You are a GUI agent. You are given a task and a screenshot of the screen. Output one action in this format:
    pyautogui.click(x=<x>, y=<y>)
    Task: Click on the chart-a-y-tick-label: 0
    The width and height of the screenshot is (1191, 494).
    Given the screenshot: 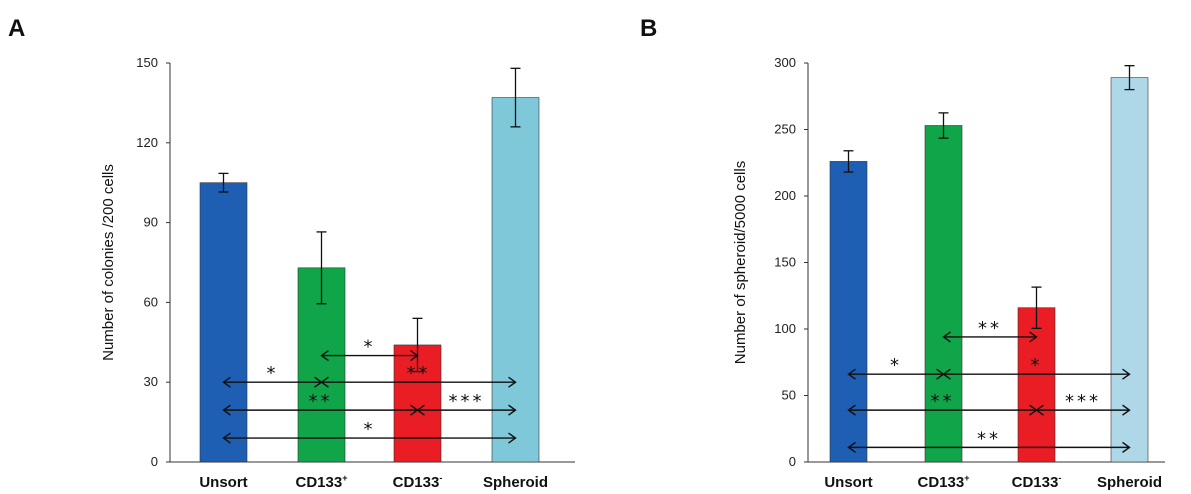 What is the action you would take?
    pyautogui.click(x=154, y=461)
    